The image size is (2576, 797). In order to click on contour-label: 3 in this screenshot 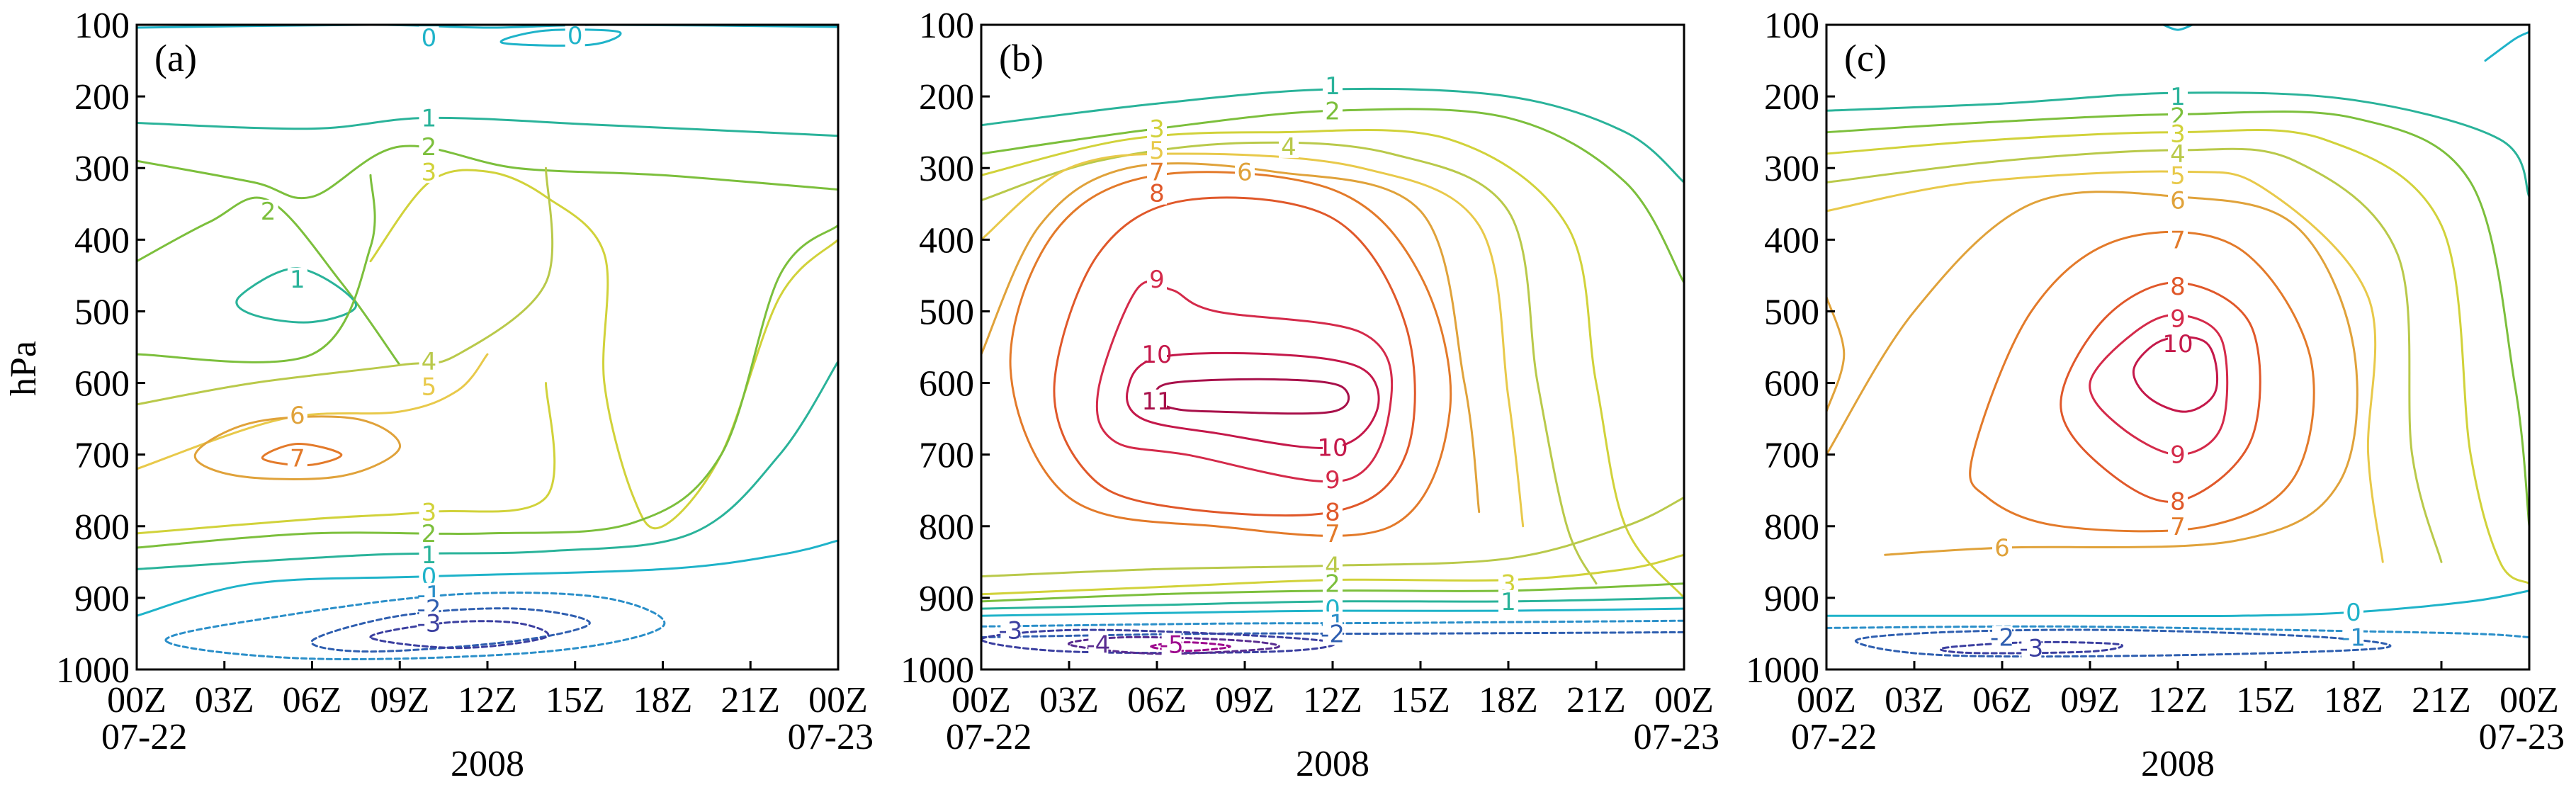, I will do `click(1157, 129)`.